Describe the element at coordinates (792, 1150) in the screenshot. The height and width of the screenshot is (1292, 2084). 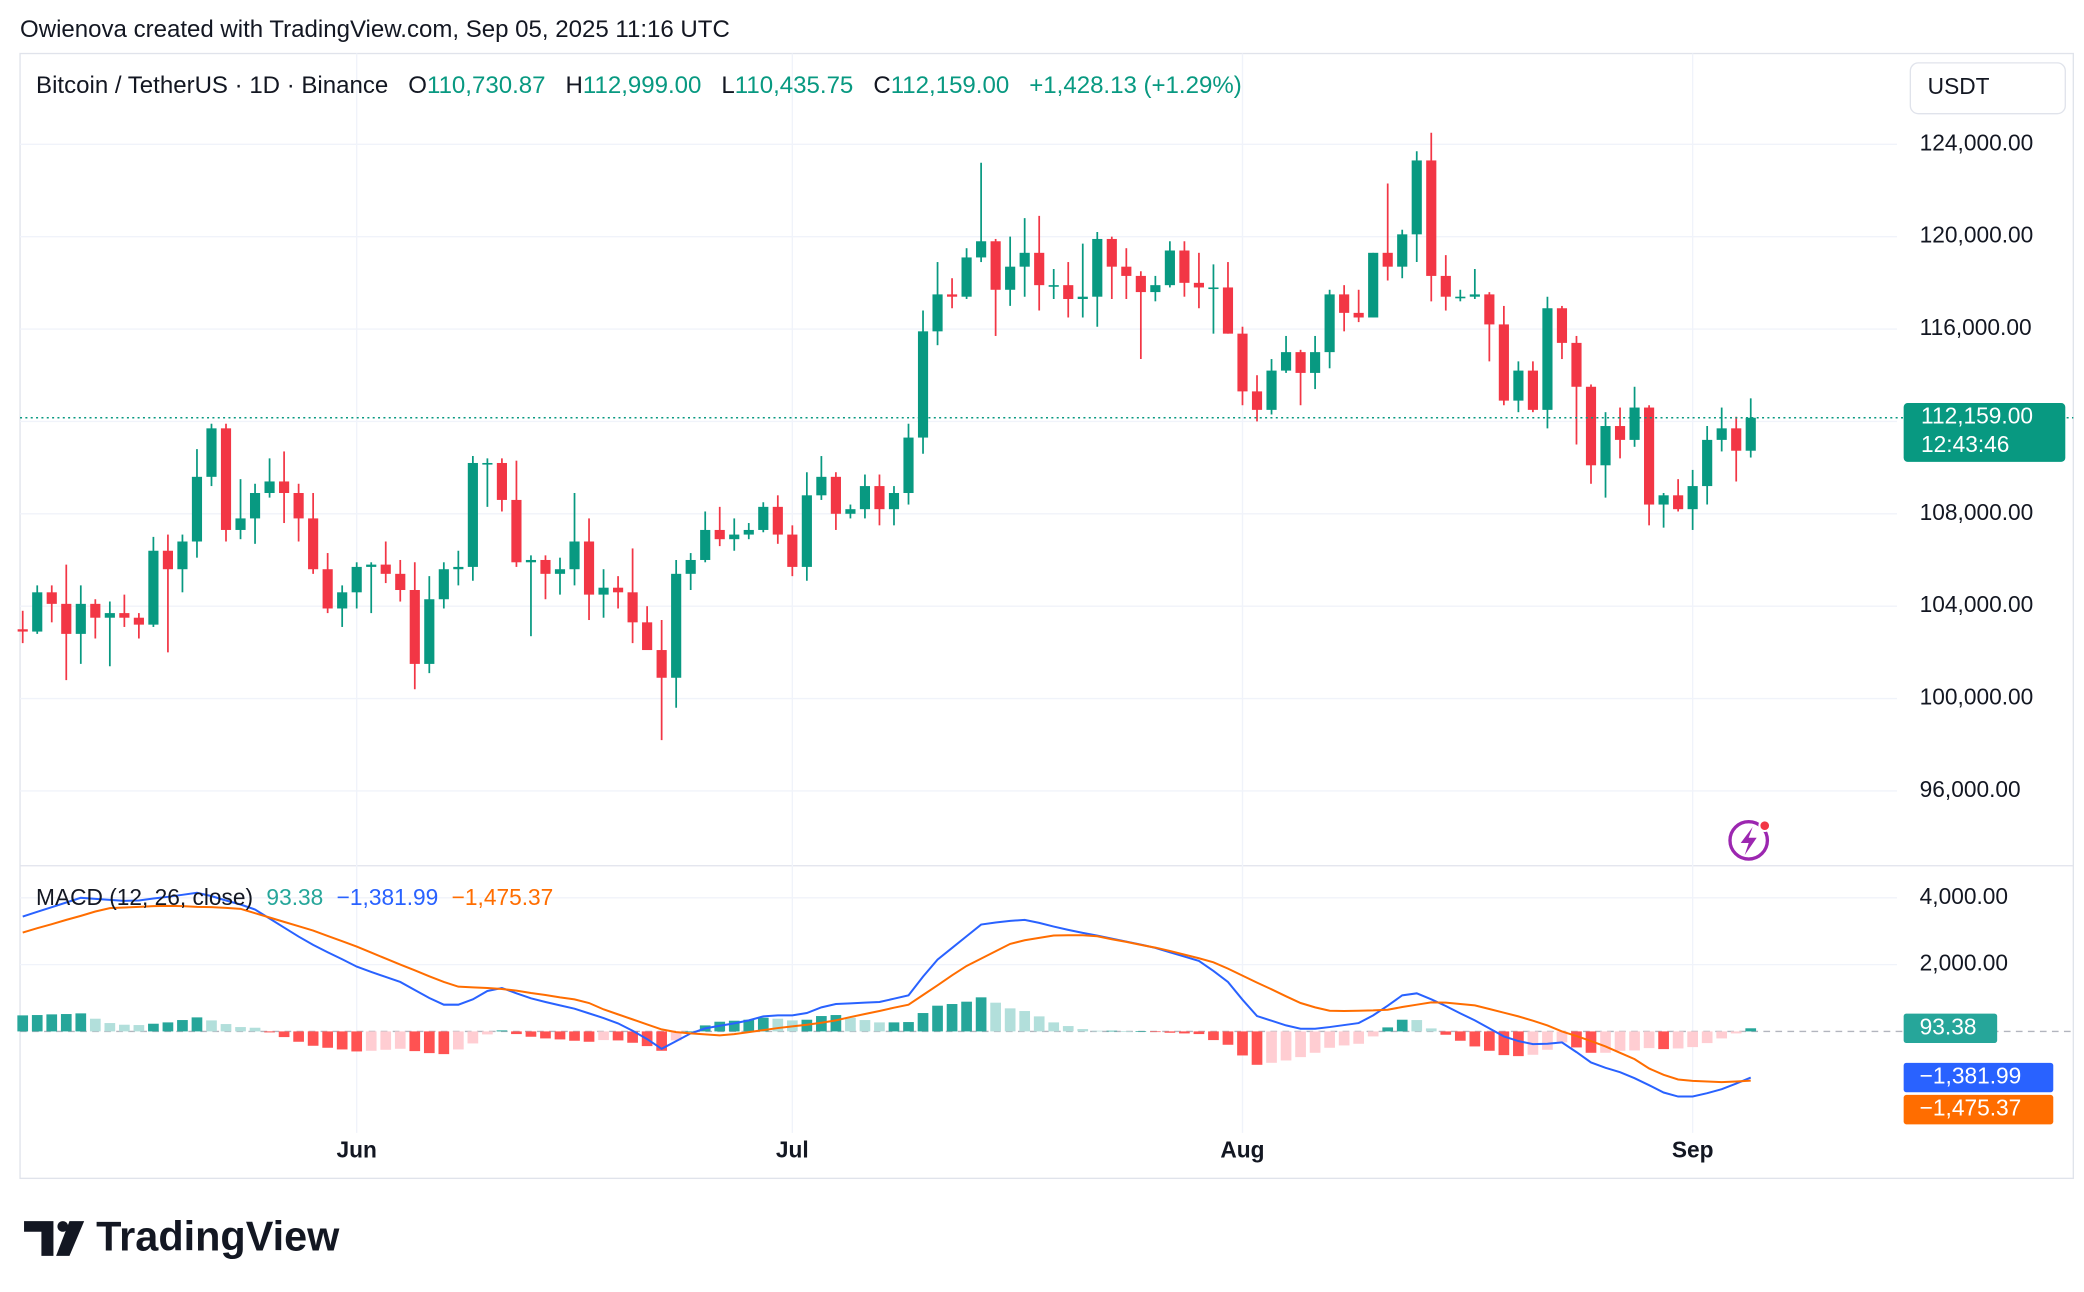
I see `x-tick-label: Jul` at that location.